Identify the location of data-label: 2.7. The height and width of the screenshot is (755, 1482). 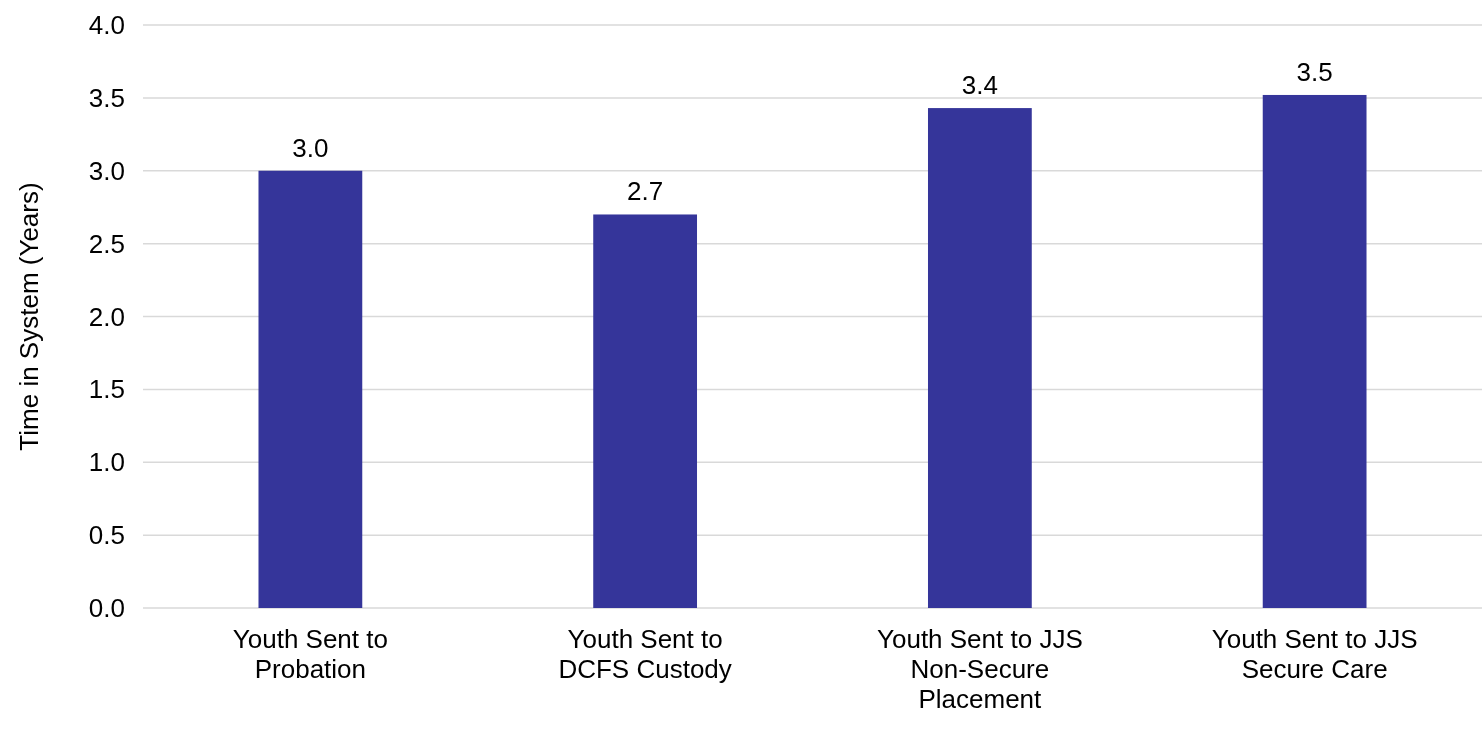
(645, 191).